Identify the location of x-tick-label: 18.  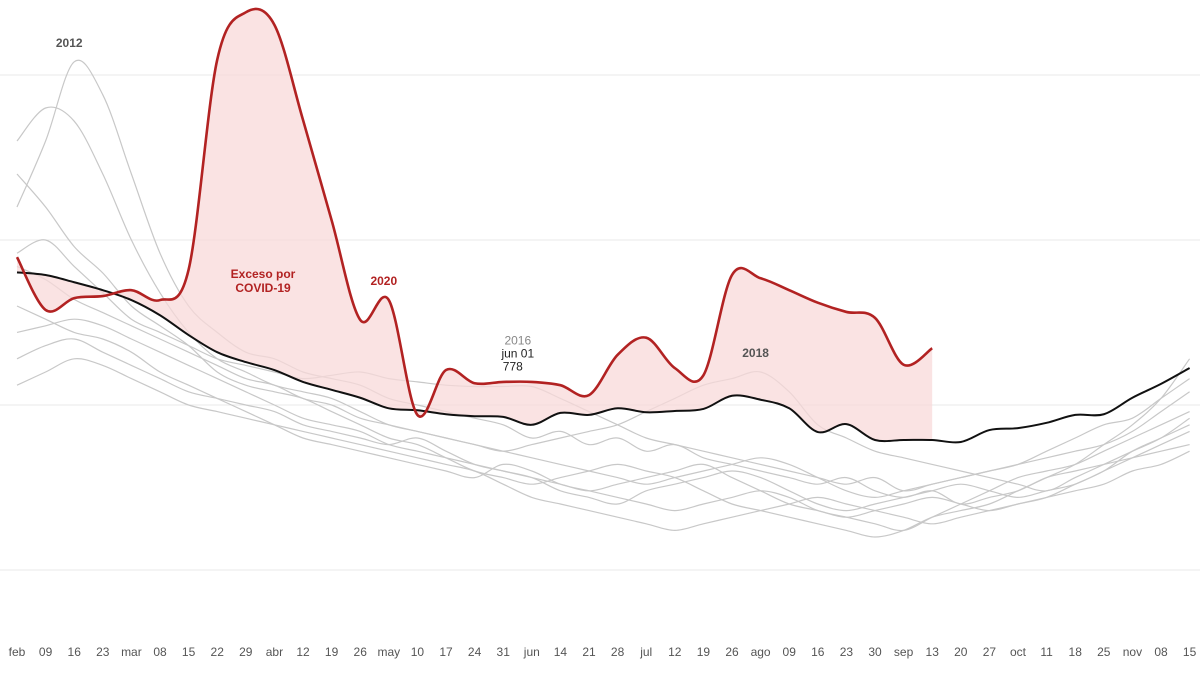
(1076, 652).